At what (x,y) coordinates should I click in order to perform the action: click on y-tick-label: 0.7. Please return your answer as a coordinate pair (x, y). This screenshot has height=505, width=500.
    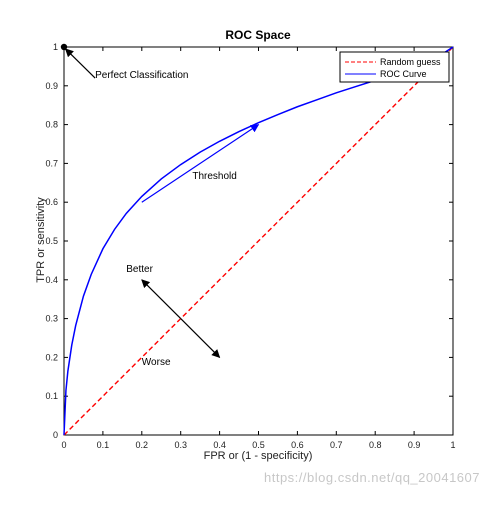
    Looking at the image, I should click on (51, 163).